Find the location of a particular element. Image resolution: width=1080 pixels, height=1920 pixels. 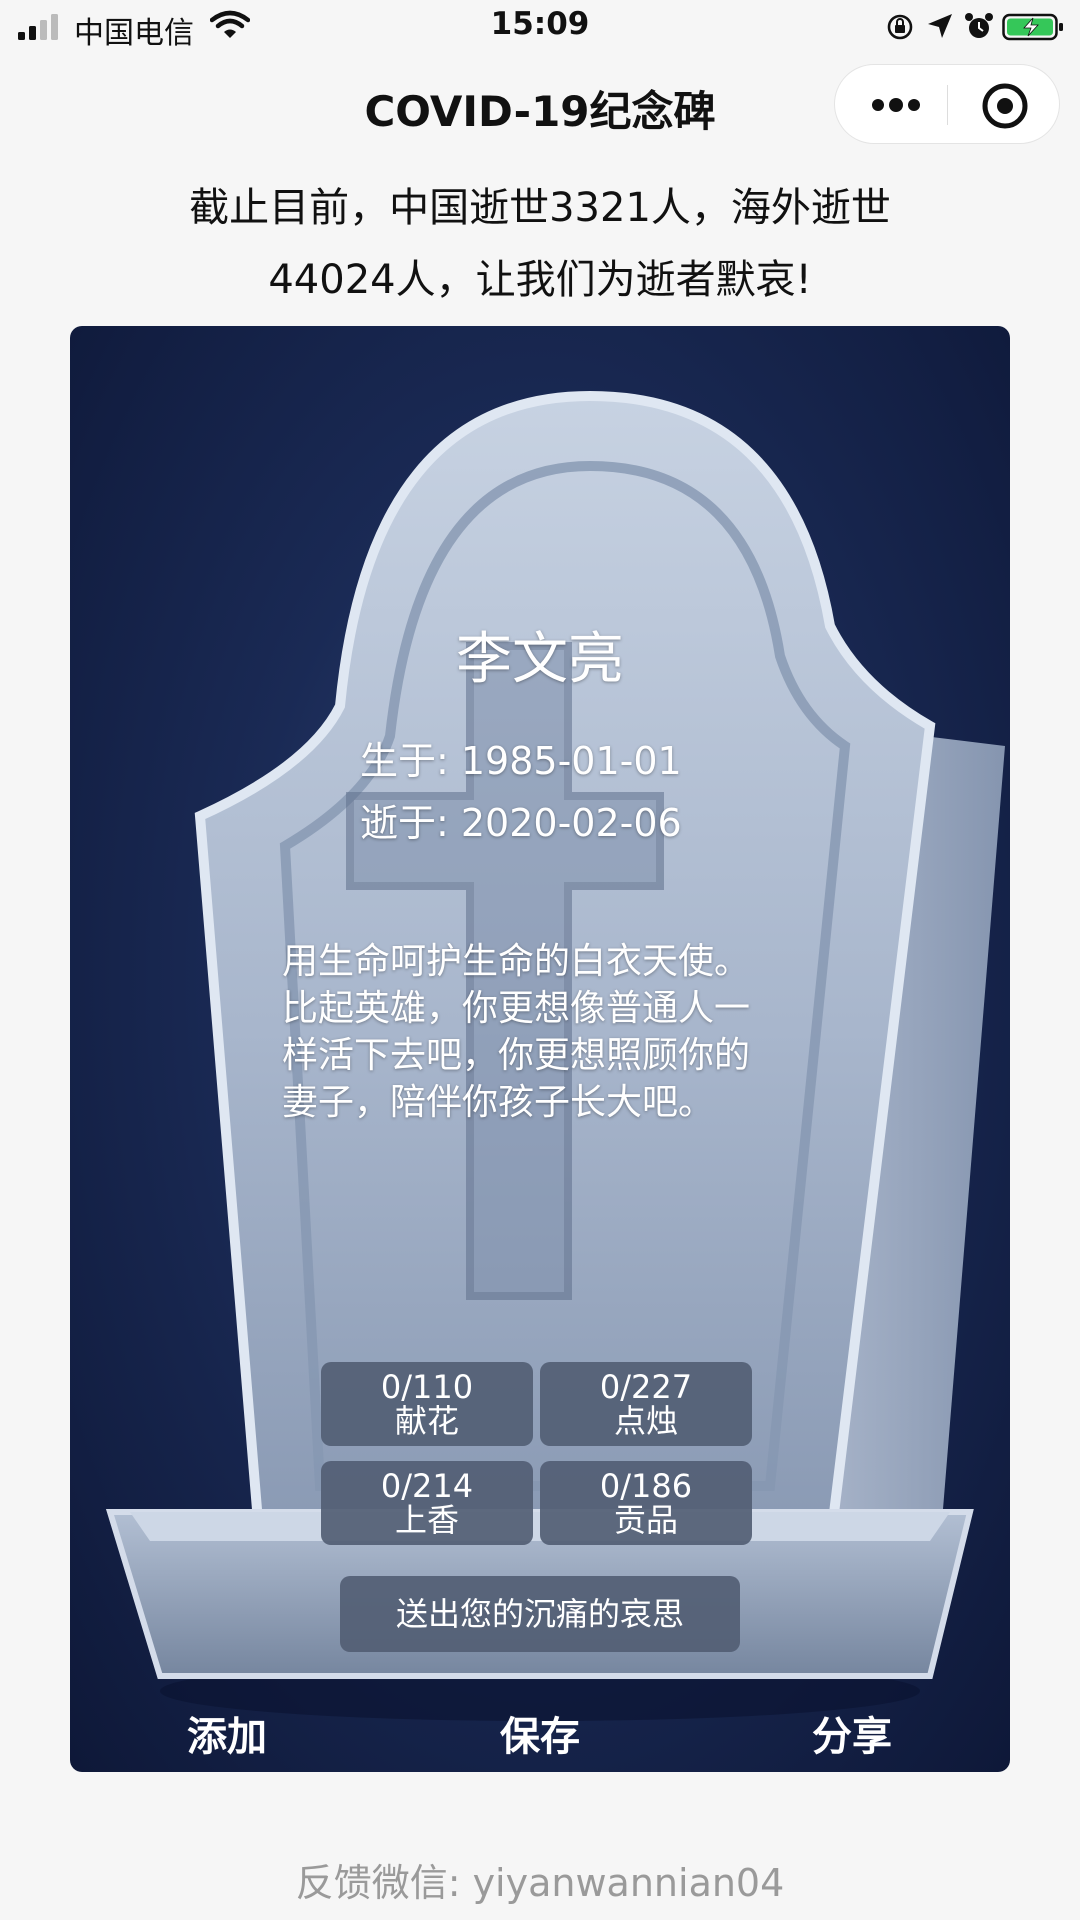

offer-label: 贡品 is located at coordinates (645, 1520).